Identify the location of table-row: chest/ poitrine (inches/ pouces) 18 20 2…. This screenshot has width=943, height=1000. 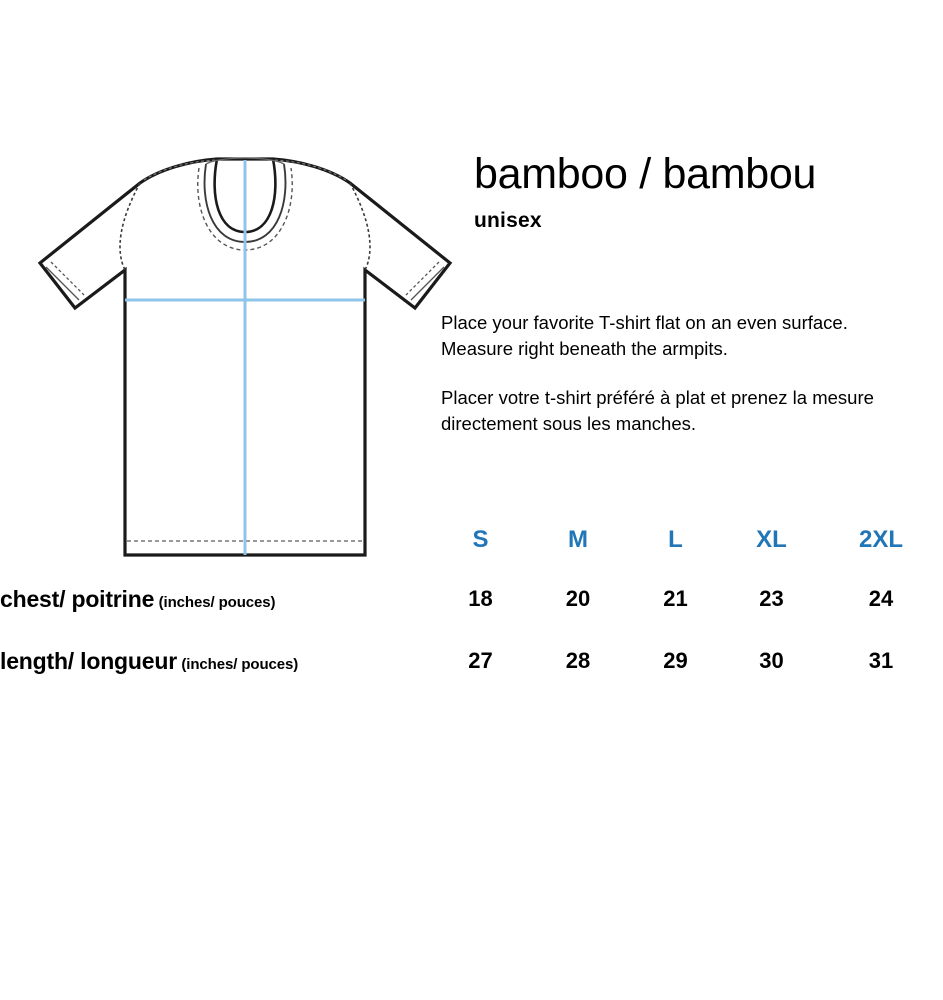
(471, 599).